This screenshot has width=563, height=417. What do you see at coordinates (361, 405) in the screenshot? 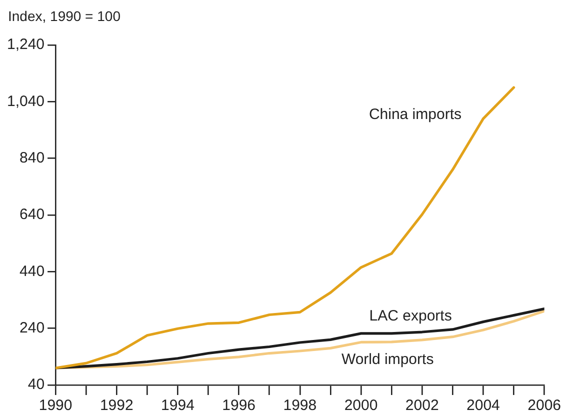
I see `x-tick-label: 2000` at bounding box center [361, 405].